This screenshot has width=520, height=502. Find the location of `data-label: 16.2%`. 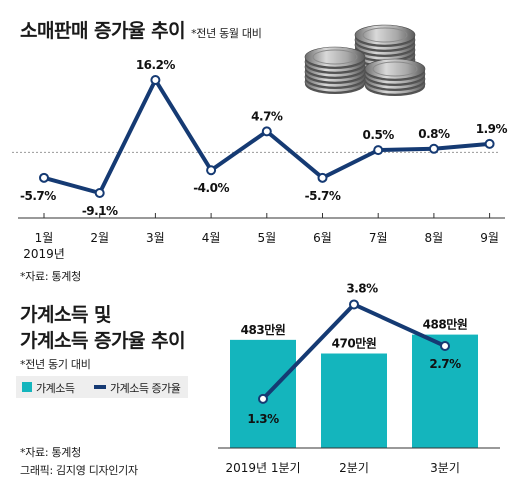

data-label: 16.2% is located at coordinates (156, 65).